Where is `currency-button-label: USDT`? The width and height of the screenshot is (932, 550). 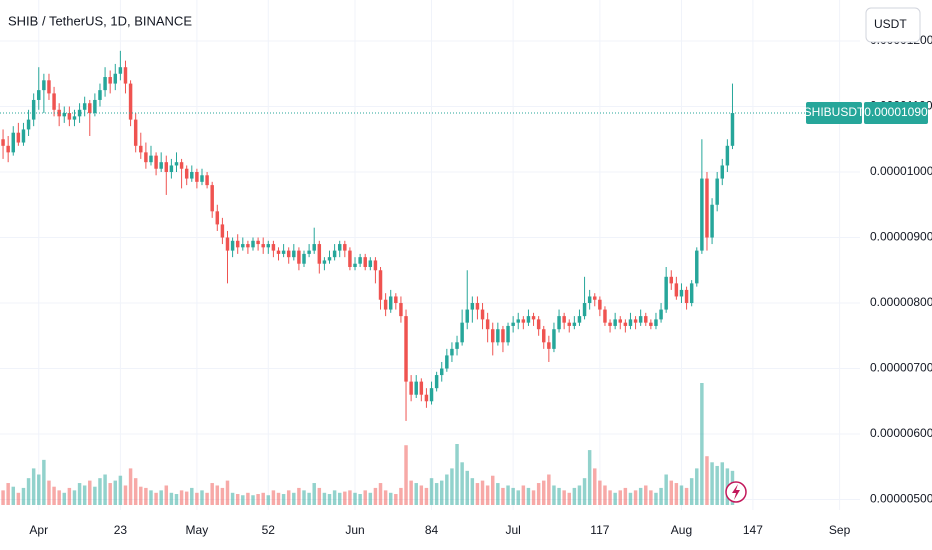
currency-button-label: USDT is located at coordinates (890, 24).